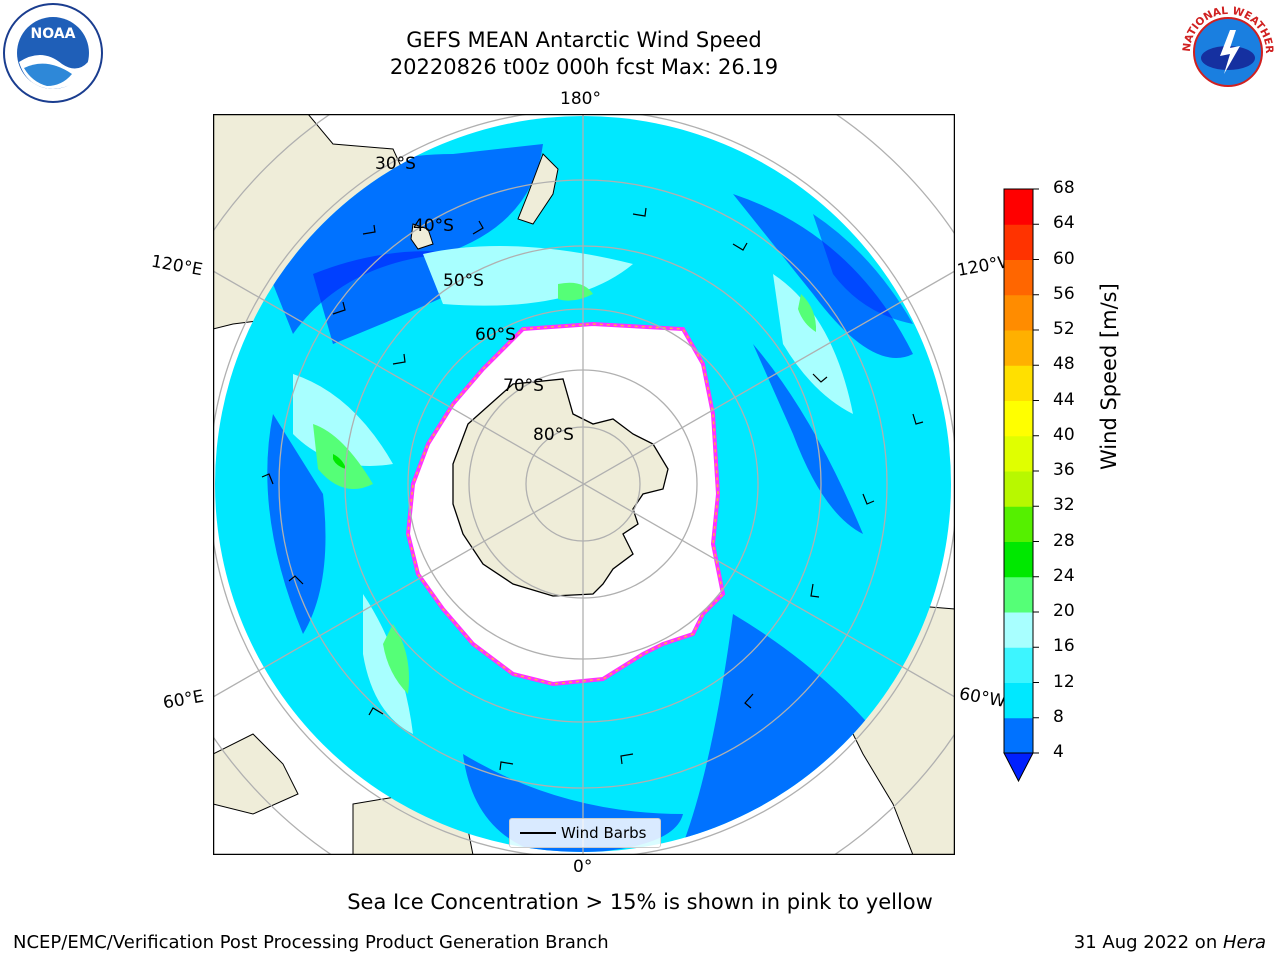  I want to click on noaa-logo: NOAA, so click(53, 53).